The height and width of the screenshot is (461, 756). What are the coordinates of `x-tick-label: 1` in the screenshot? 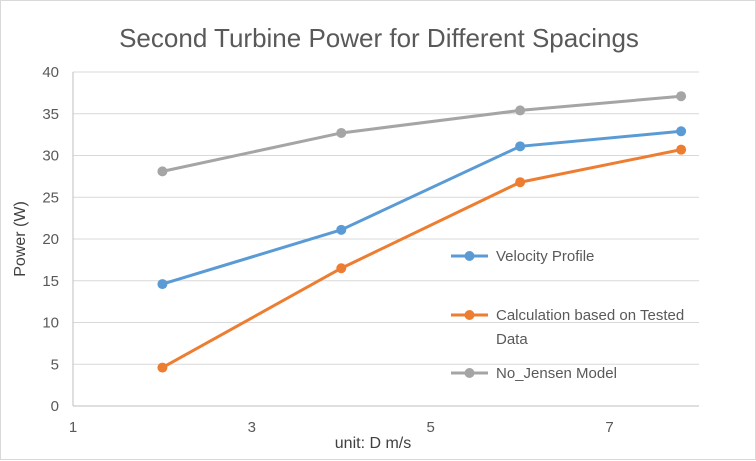 It's located at (73, 427).